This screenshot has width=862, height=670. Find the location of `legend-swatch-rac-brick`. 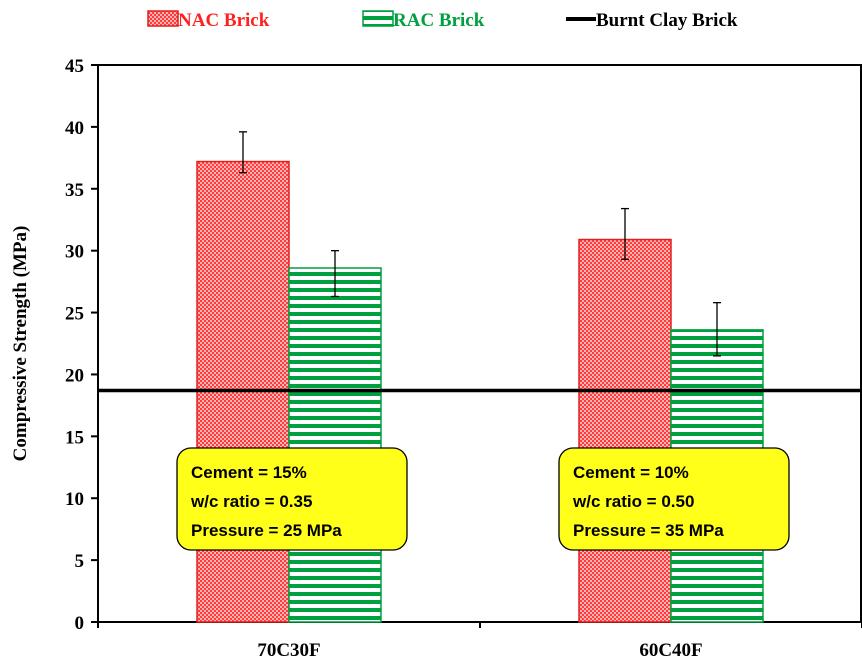

legend-swatch-rac-brick is located at coordinates (378, 18).